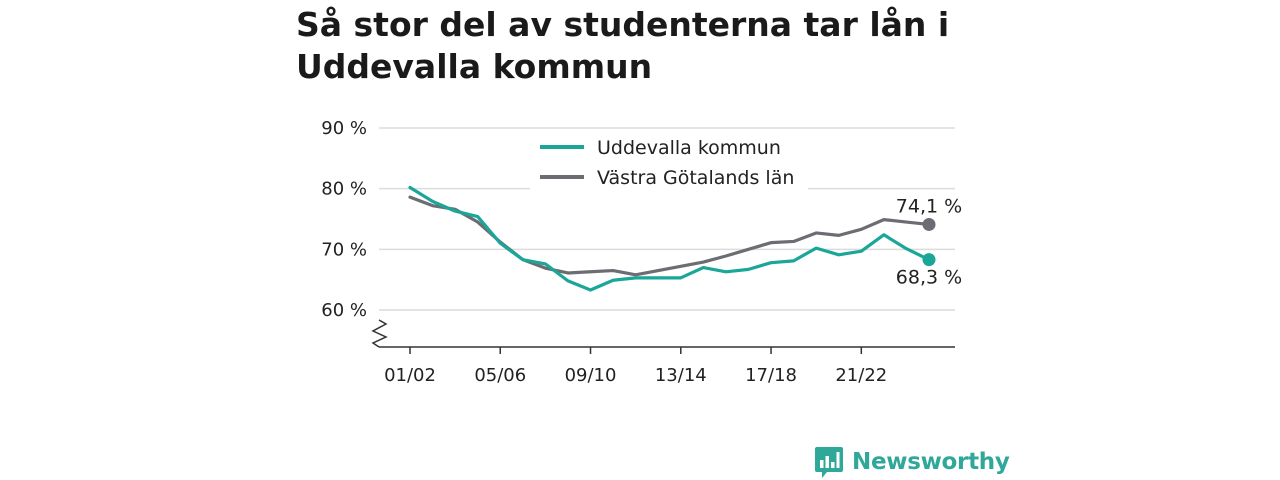  I want to click on series-lines, so click(672, 238).